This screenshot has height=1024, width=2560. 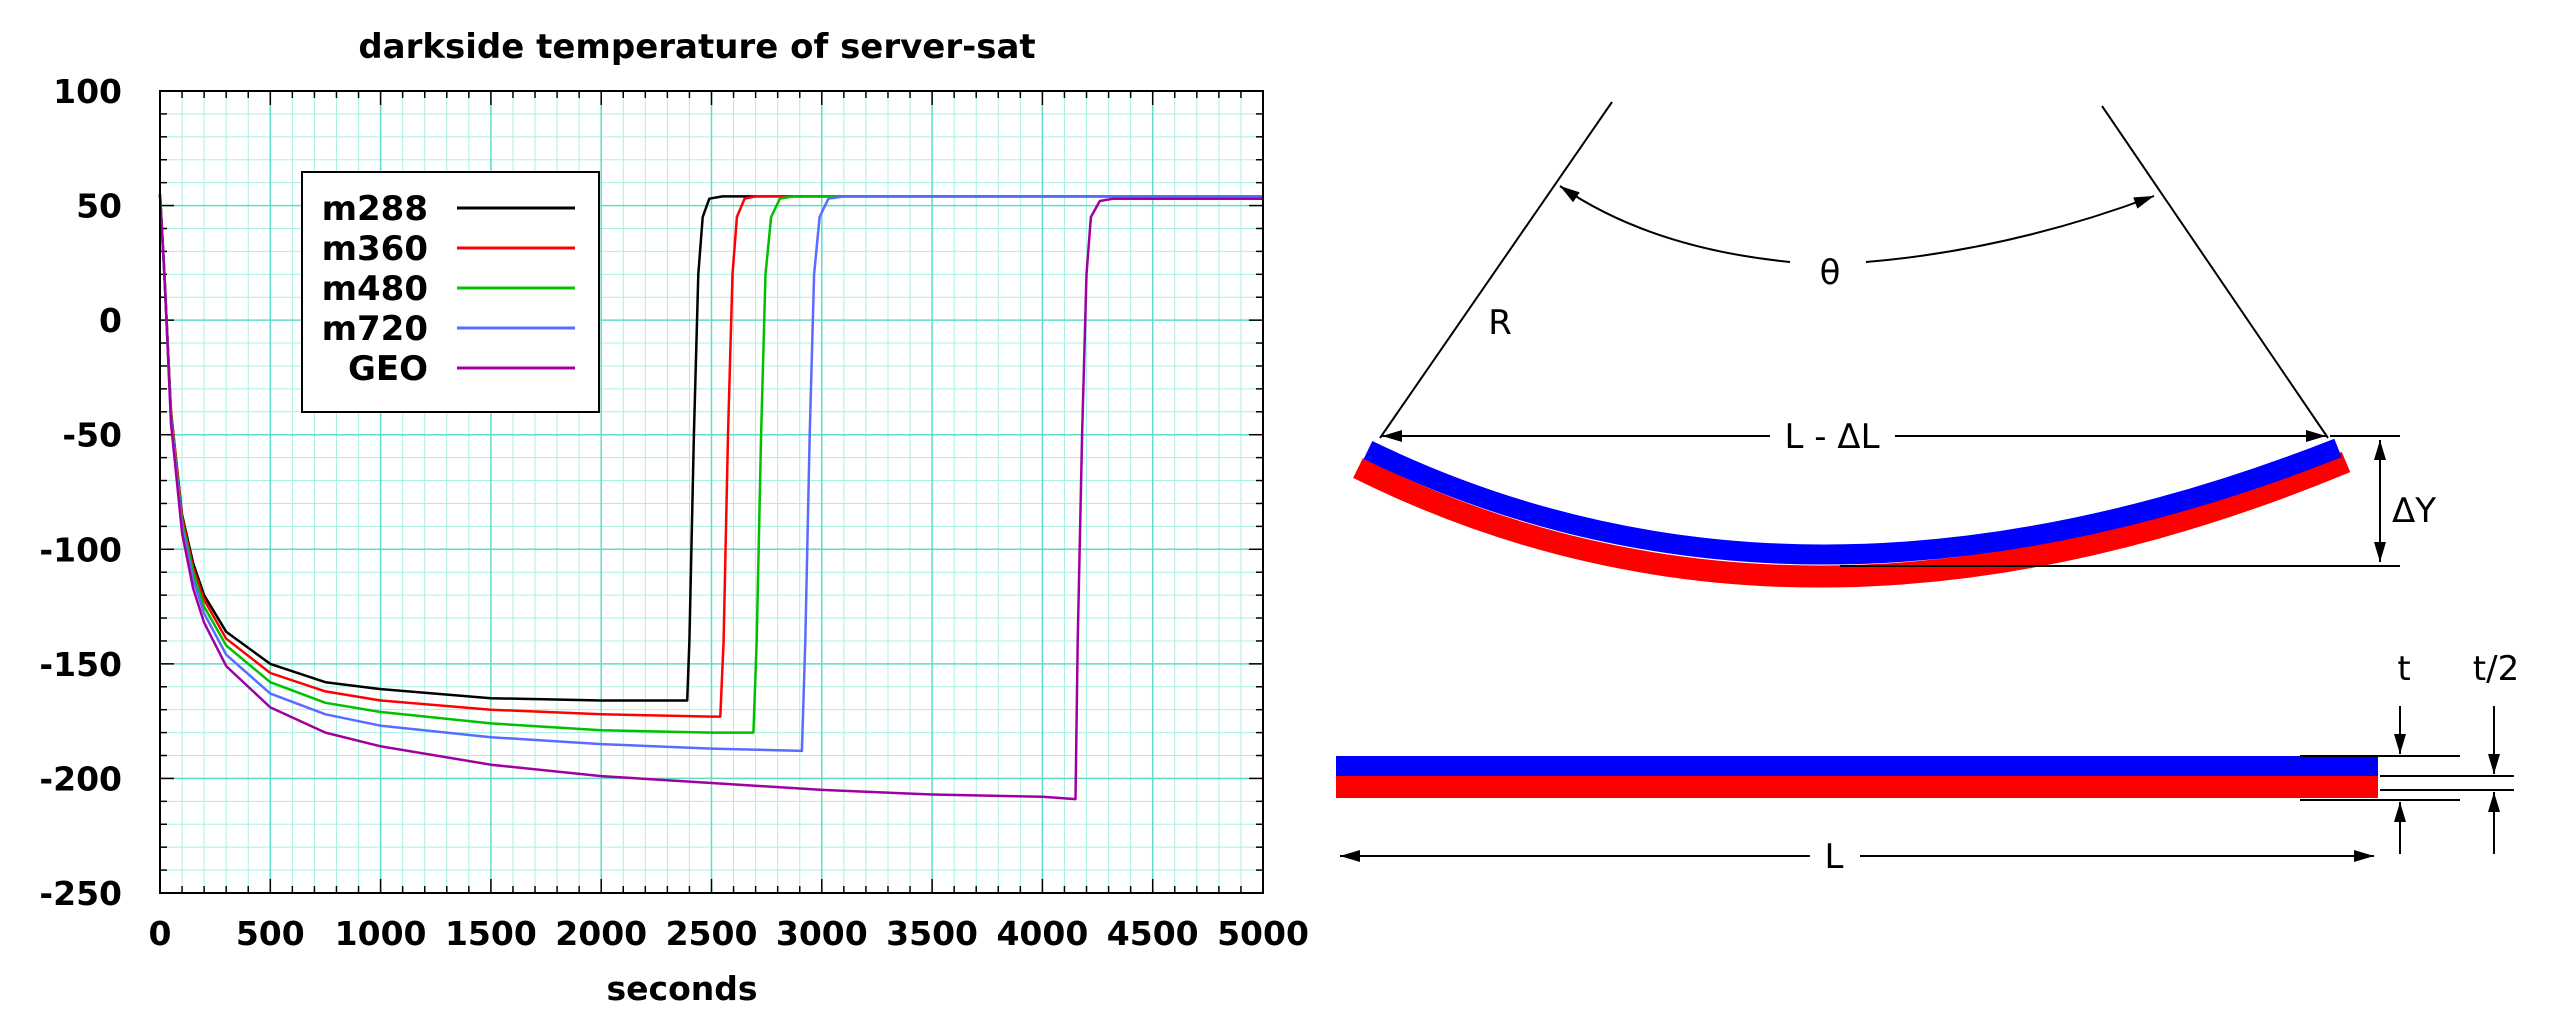 What do you see at coordinates (681, 988) in the screenshot?
I see `x-axis-title: seconds` at bounding box center [681, 988].